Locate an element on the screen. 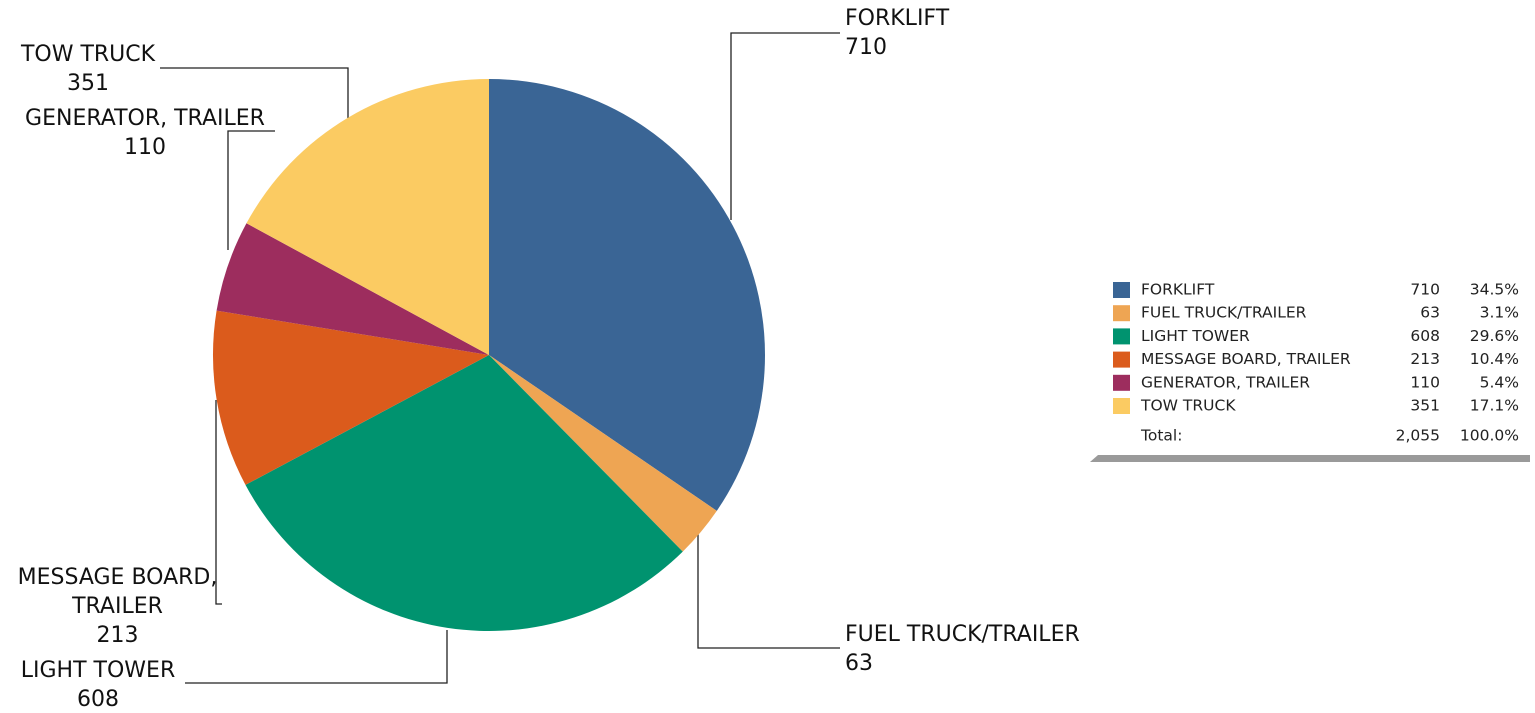 The height and width of the screenshot is (713, 1535). slice-label-value: 351 is located at coordinates (88, 83).